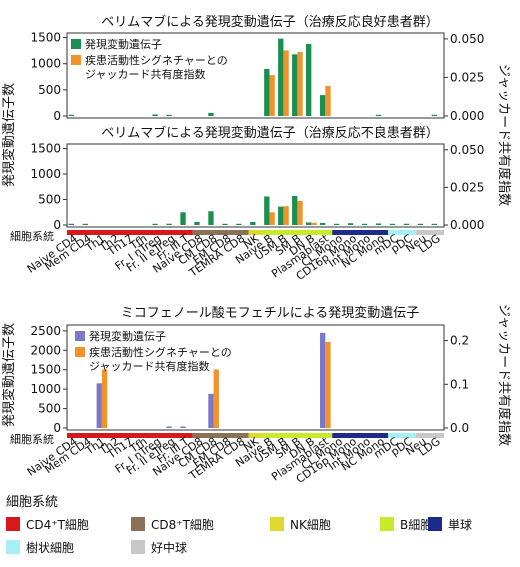  What do you see at coordinates (467, 116) in the screenshot?
I see `right-tick-label: 0.000` at bounding box center [467, 116].